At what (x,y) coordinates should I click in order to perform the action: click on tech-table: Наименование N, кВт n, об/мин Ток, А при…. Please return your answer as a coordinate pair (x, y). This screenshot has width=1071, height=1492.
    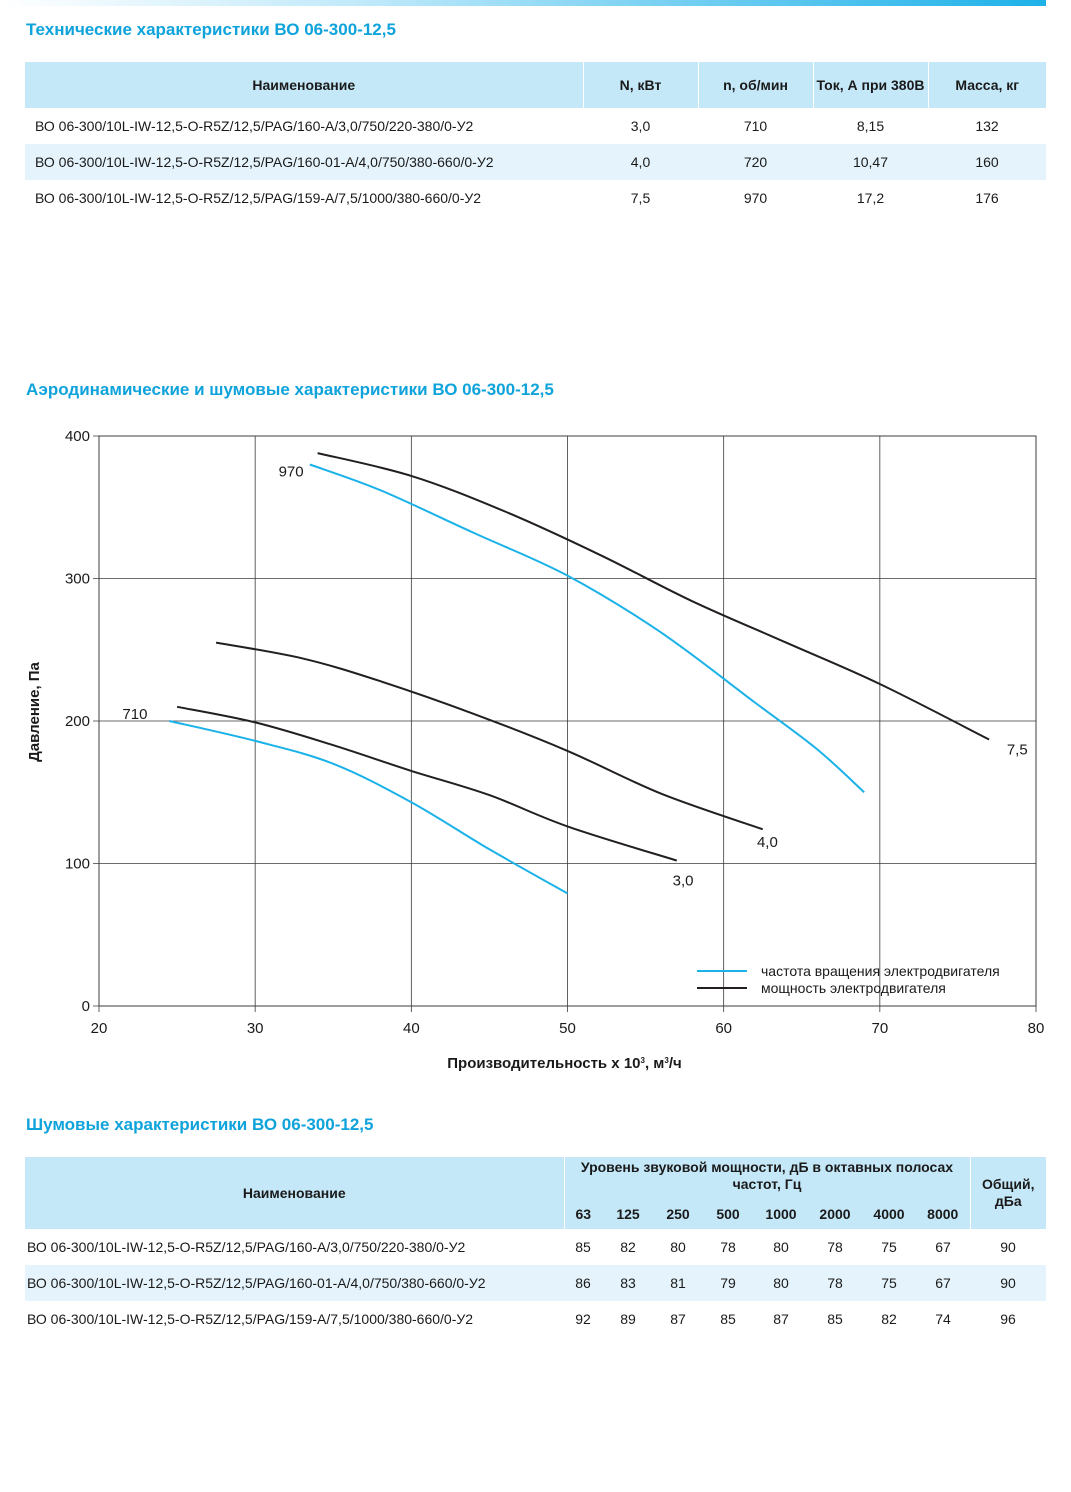
    Looking at the image, I should click on (535, 139).